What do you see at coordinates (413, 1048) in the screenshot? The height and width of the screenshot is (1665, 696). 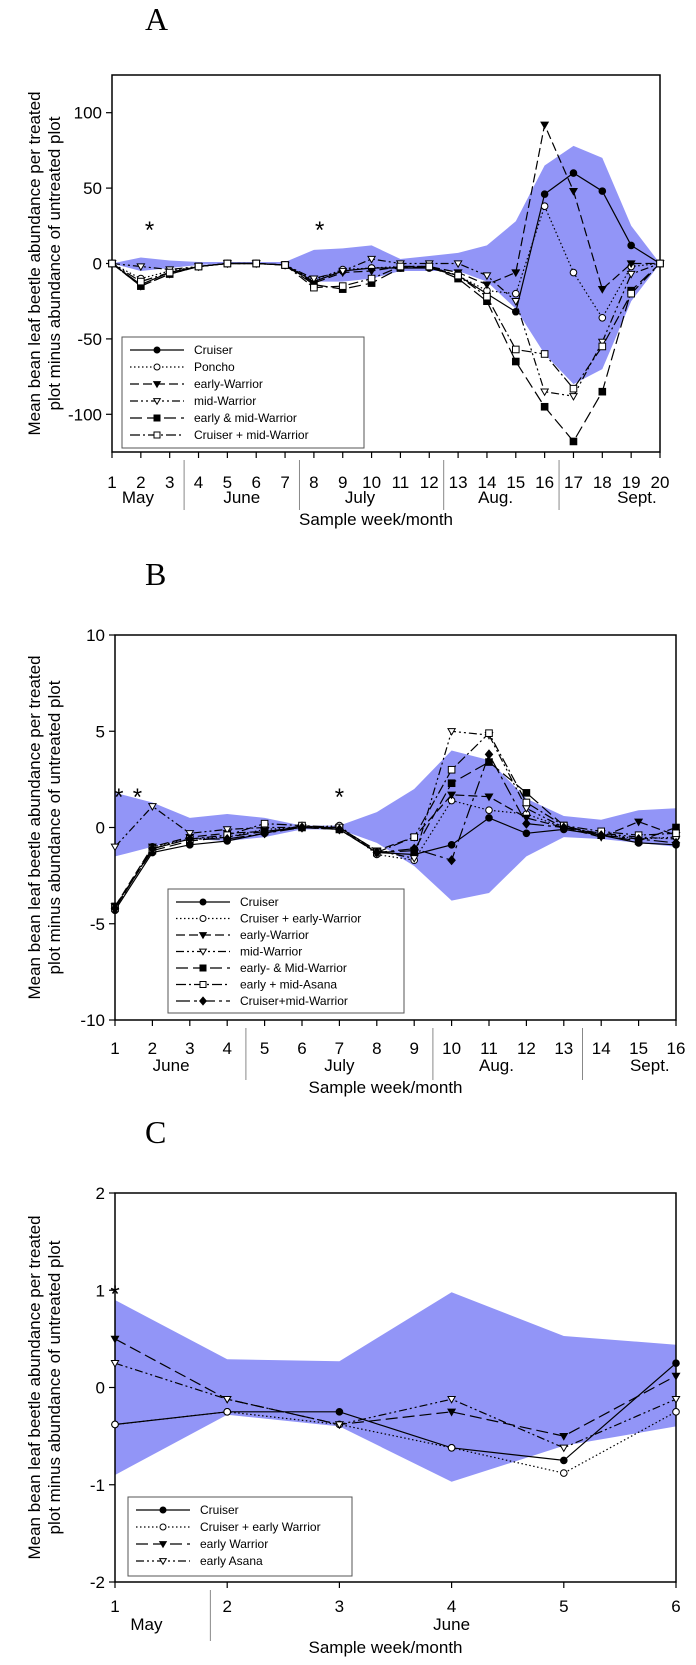 I see `x-tick-label: 9` at bounding box center [413, 1048].